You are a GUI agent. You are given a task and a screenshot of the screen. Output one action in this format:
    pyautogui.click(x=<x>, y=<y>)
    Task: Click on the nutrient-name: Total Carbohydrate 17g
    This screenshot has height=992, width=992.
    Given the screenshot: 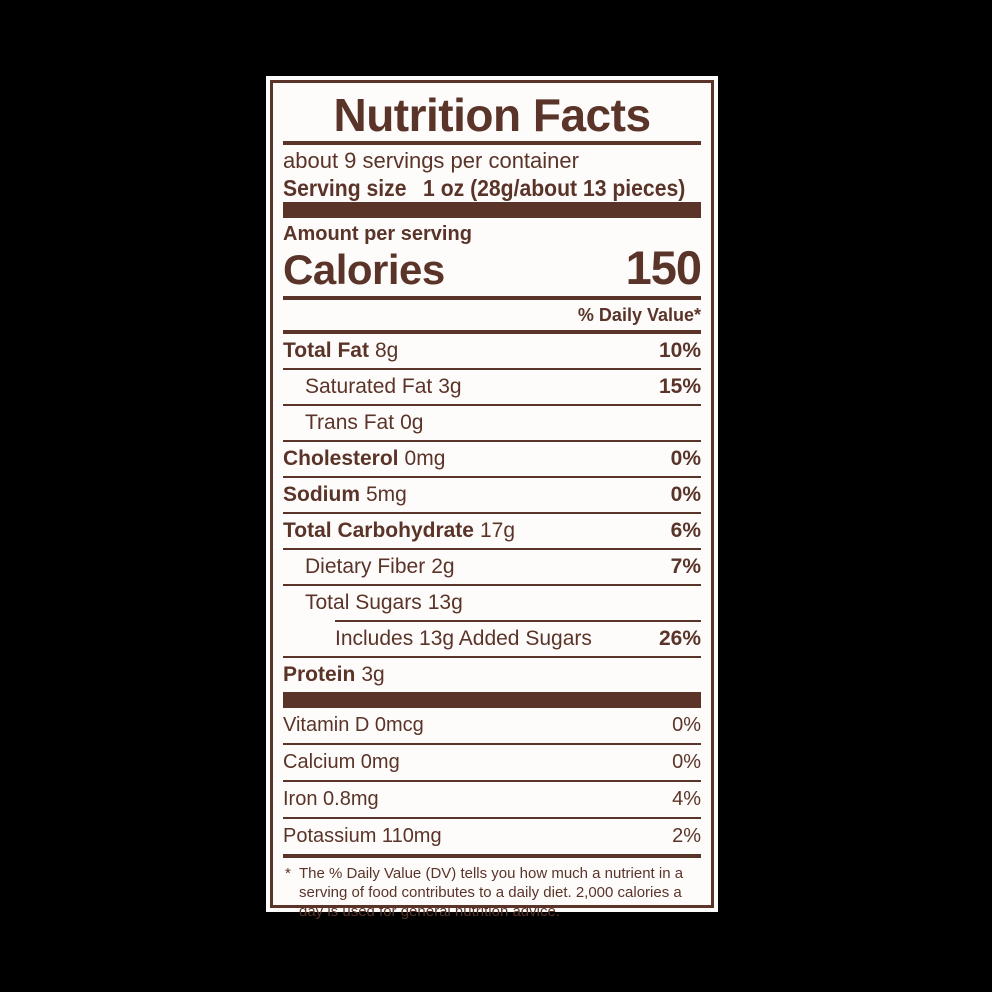 What is the action you would take?
    pyautogui.click(x=399, y=531)
    